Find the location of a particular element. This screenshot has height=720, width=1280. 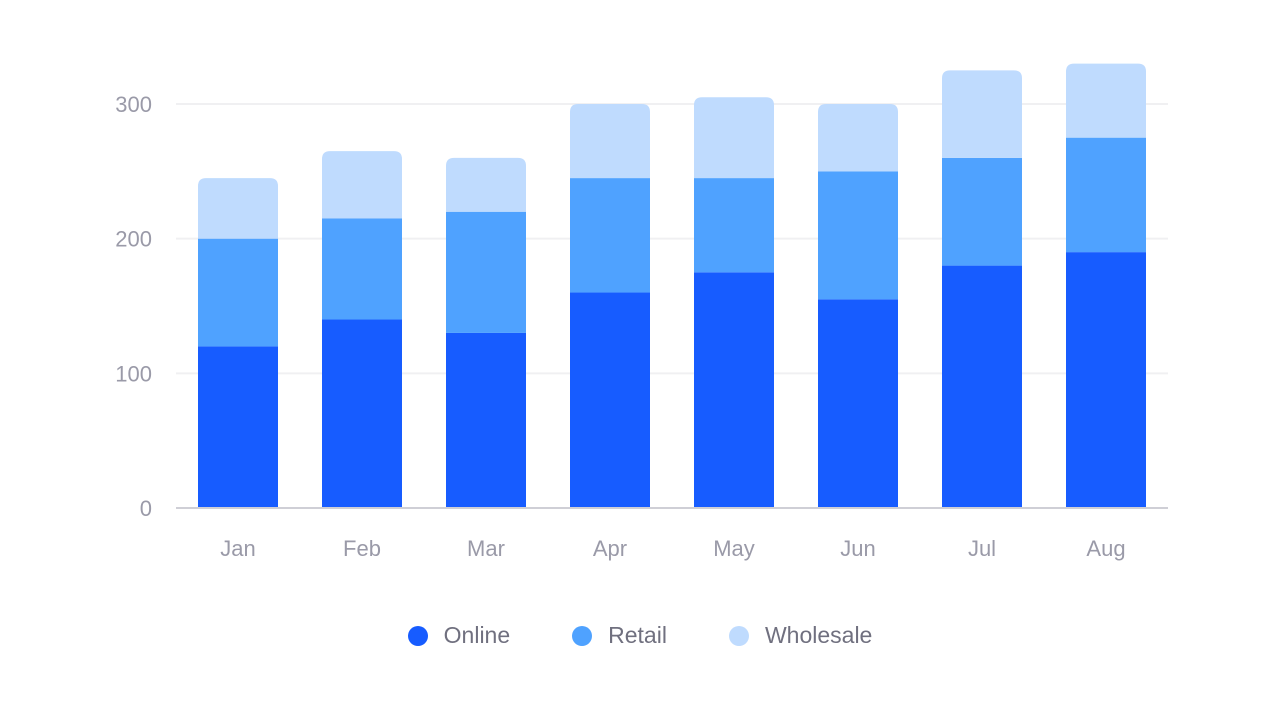

x-tick-label: May is located at coordinates (734, 548).